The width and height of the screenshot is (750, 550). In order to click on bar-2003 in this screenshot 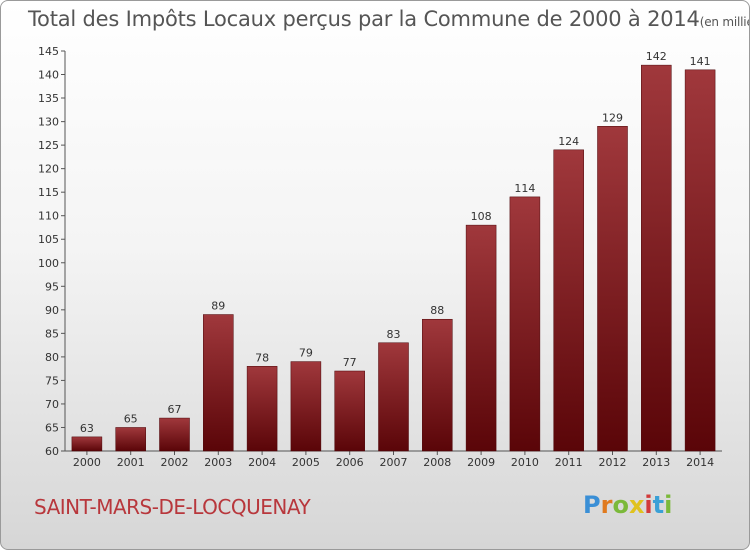, I will do `click(218, 383)`.